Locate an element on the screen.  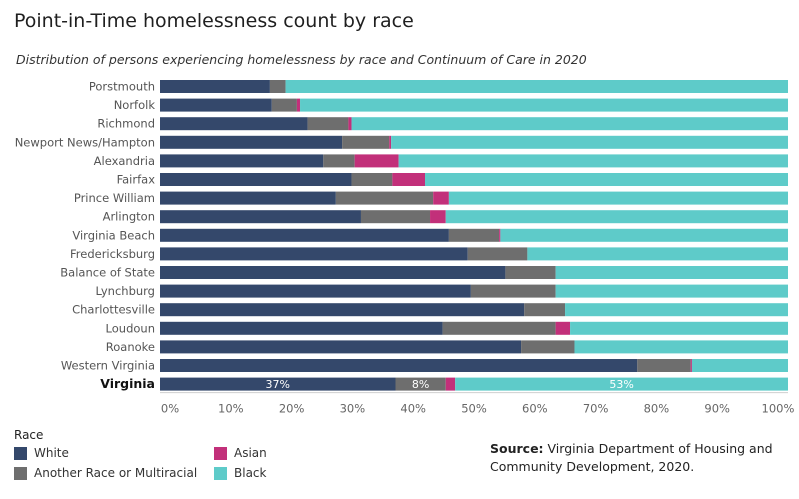
bar-richmond-black is located at coordinates (569, 124).